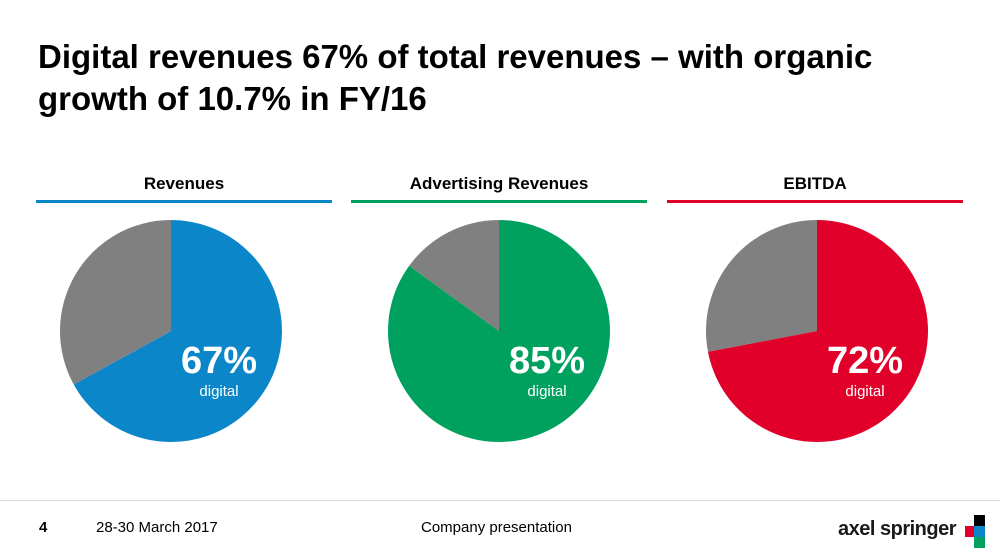 The width and height of the screenshot is (1000, 554). I want to click on chart-rule-ebitda, so click(815, 201).